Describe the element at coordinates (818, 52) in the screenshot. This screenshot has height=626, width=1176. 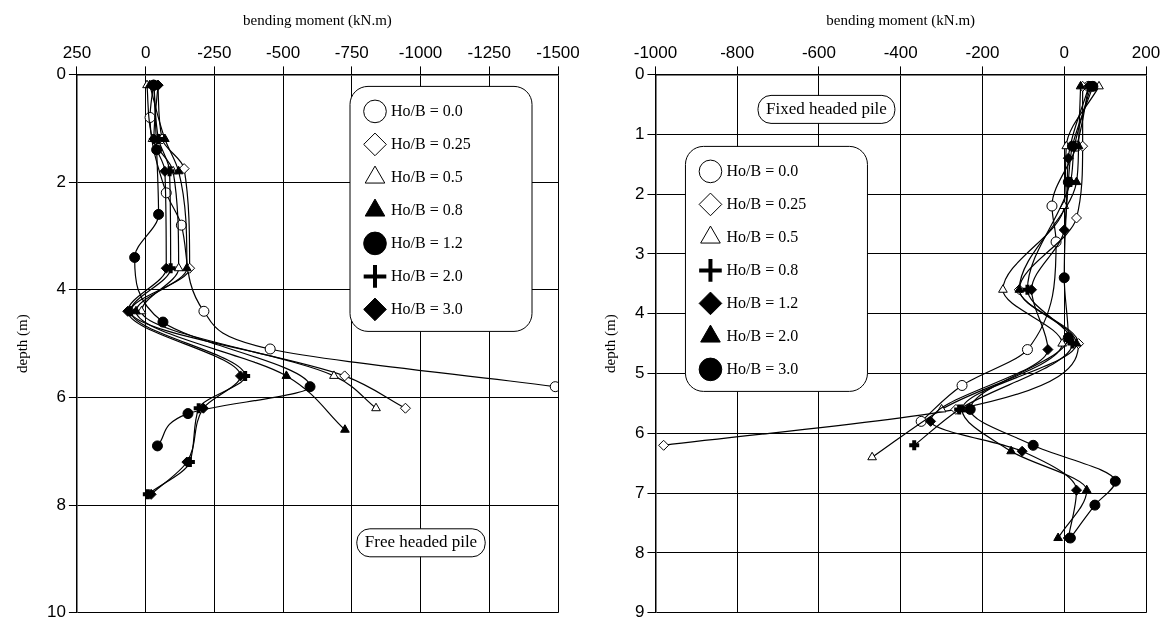
I see `x-tick-label: -600` at that location.